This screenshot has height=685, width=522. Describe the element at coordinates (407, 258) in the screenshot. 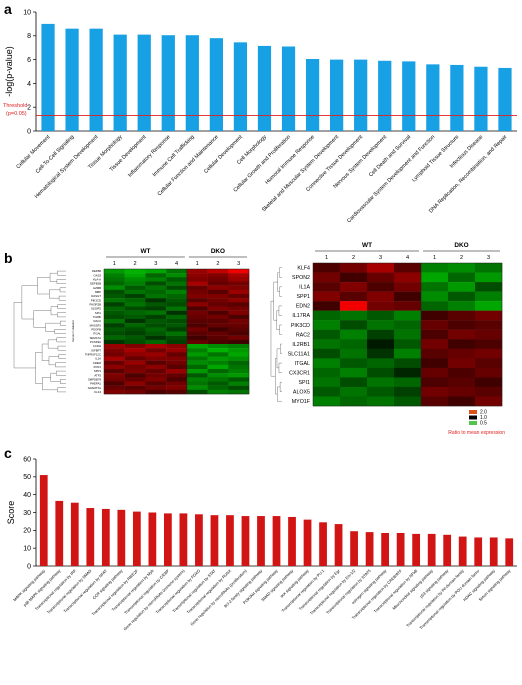

I see `heatmap-lane-label: 4` at that location.